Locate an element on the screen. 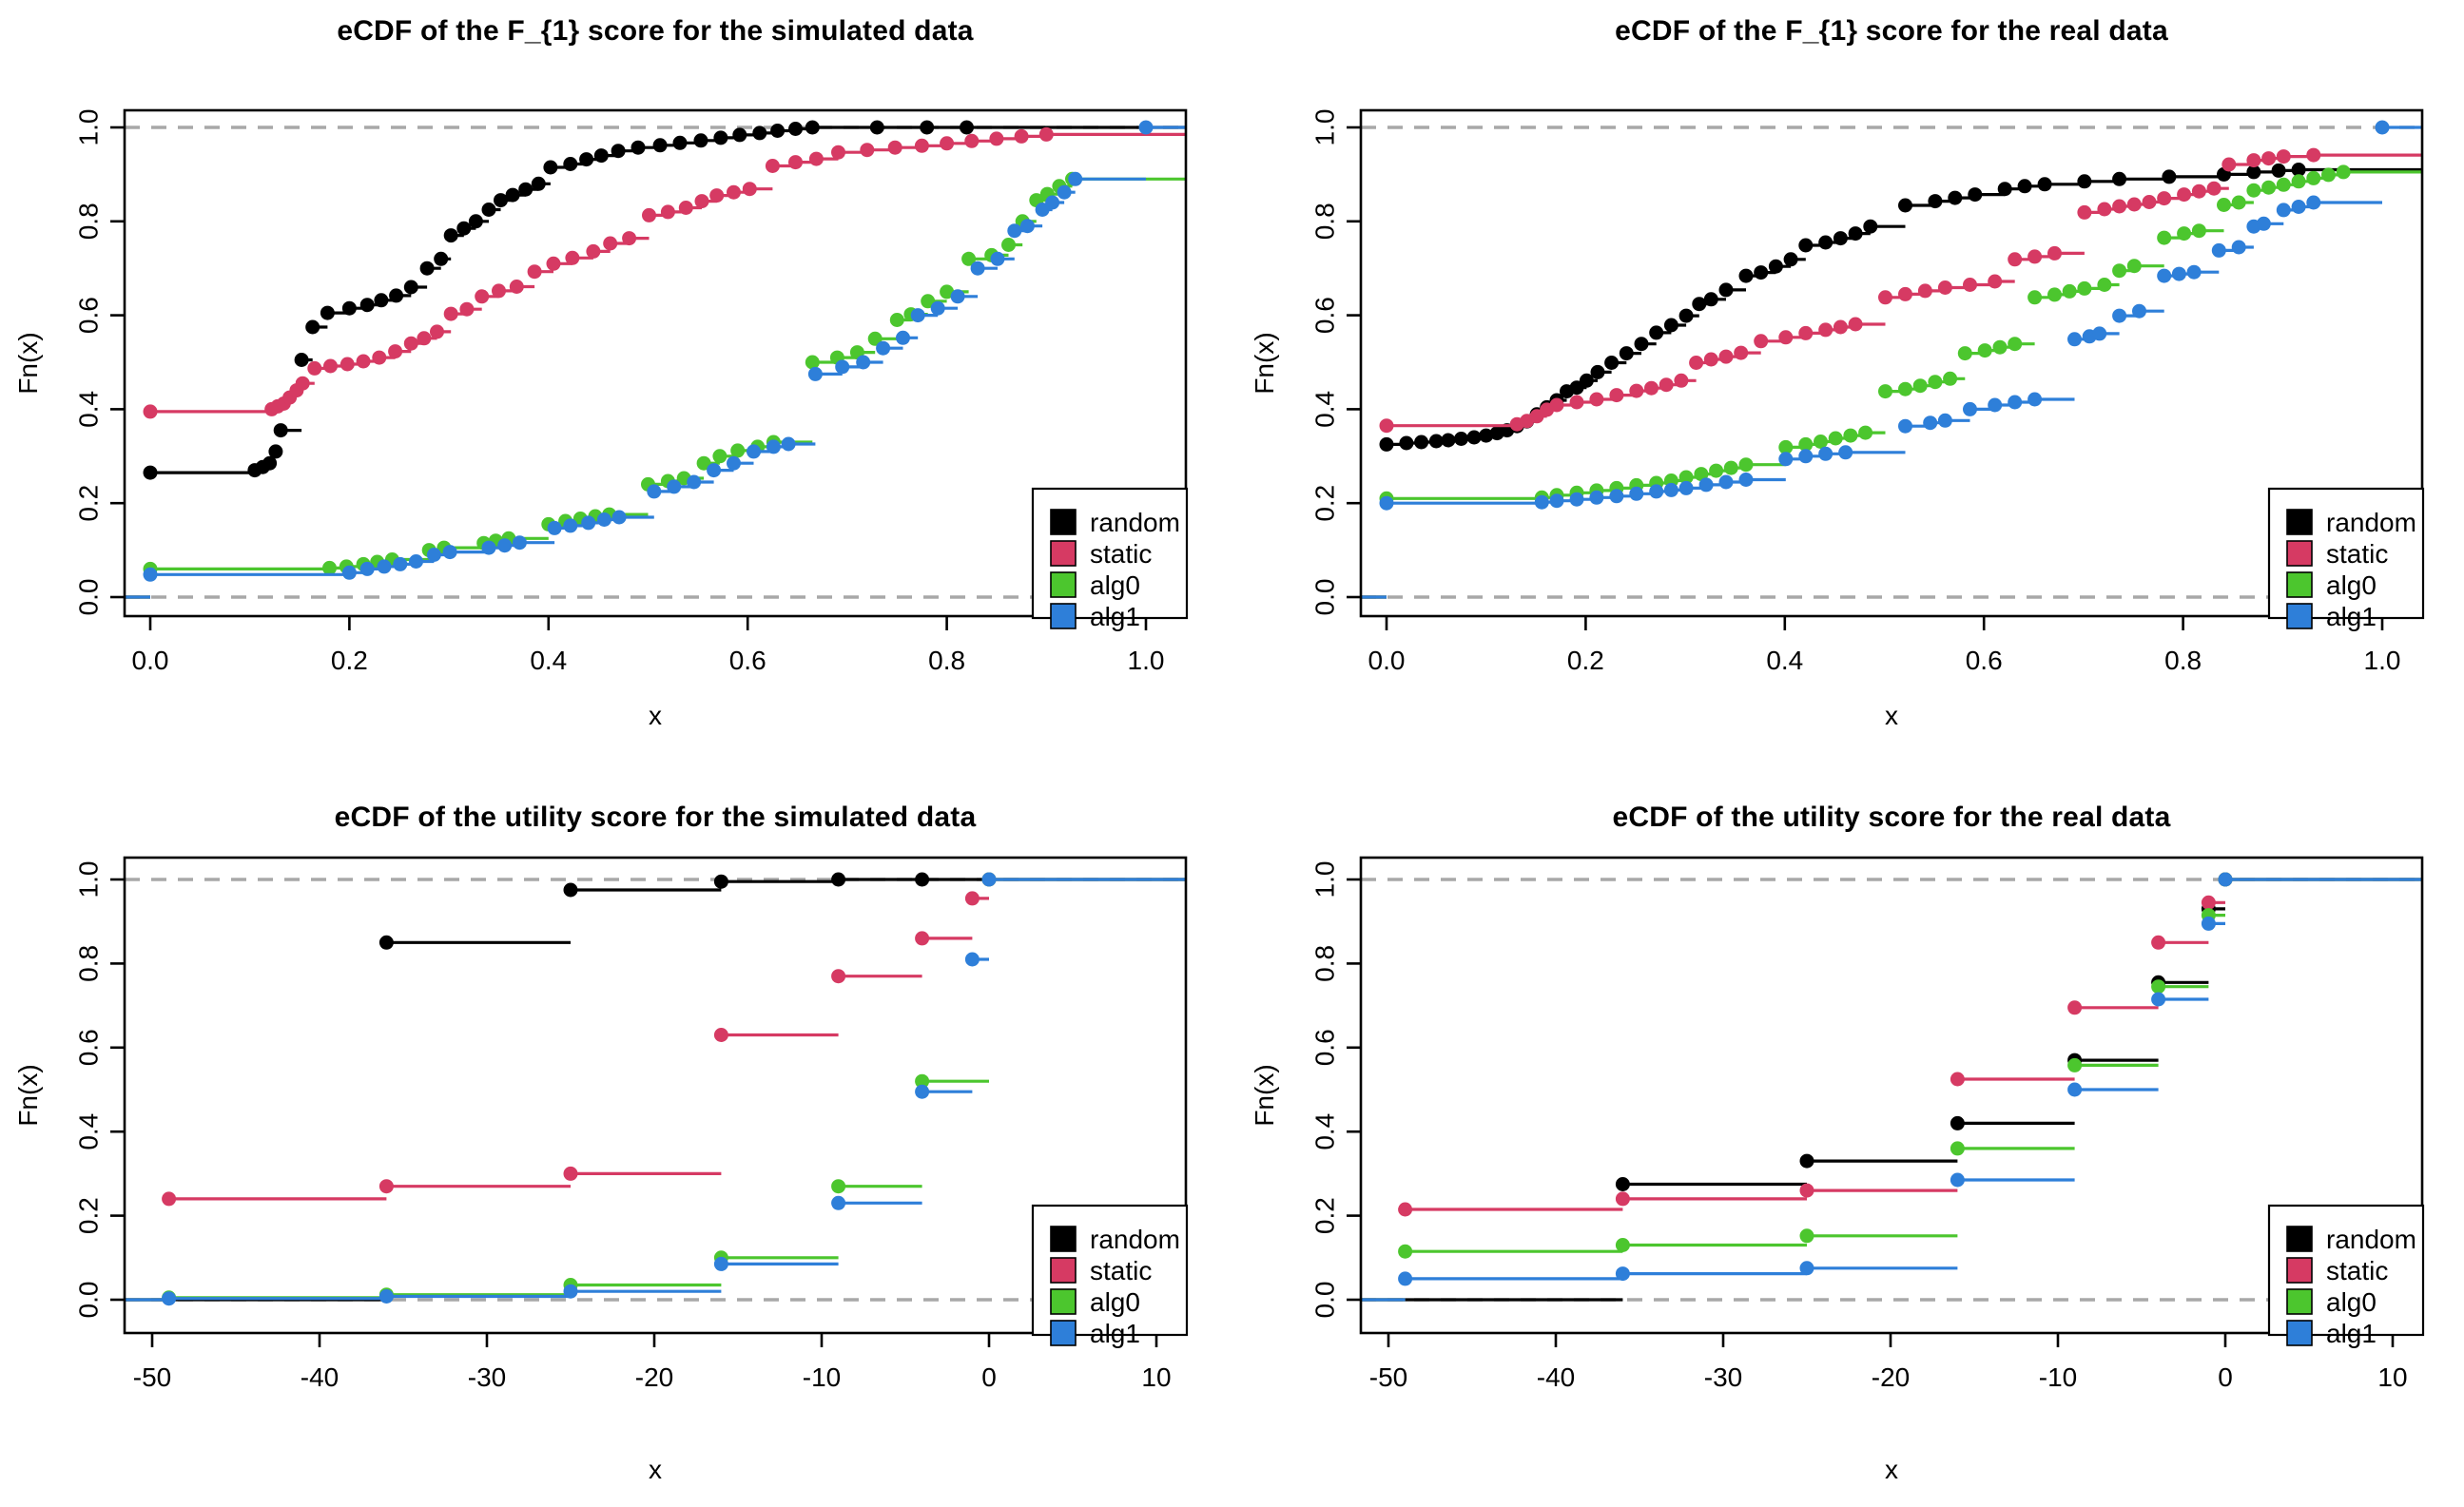  x-tick-label: -10 is located at coordinates (2058, 1377).